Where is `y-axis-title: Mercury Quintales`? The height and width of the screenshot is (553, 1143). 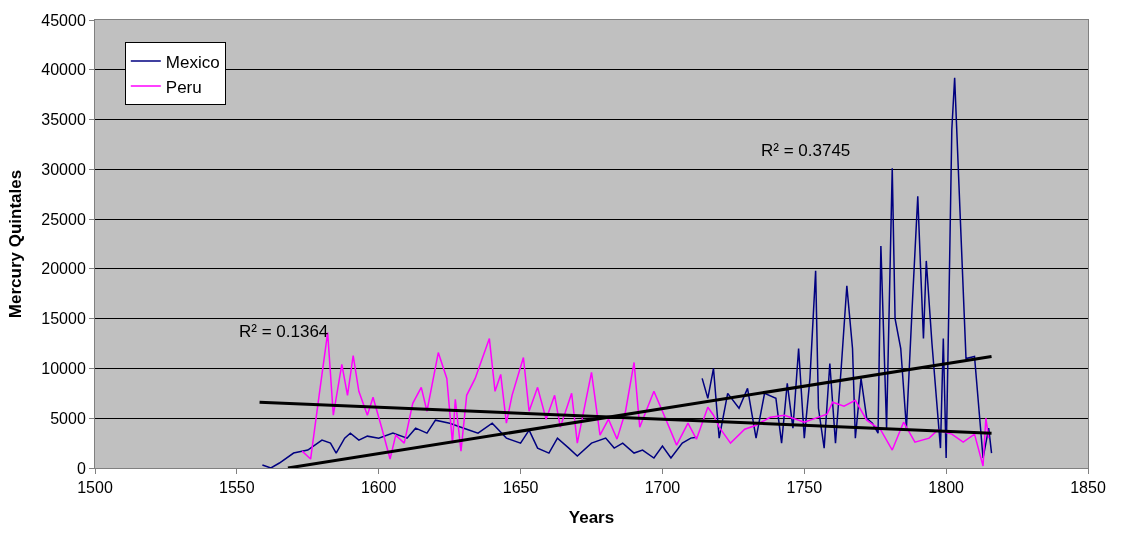
y-axis-title: Mercury Quintales is located at coordinates (15, 244).